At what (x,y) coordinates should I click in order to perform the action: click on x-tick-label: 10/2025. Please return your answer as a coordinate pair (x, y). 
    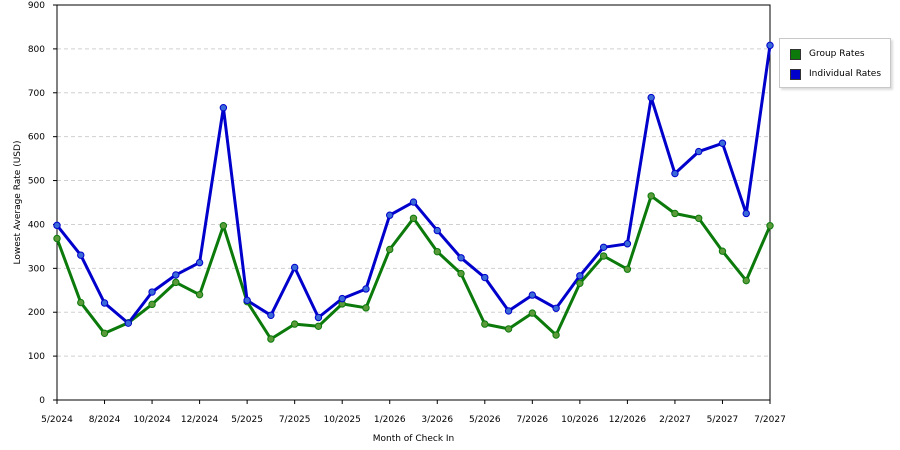
    Looking at the image, I should click on (342, 420).